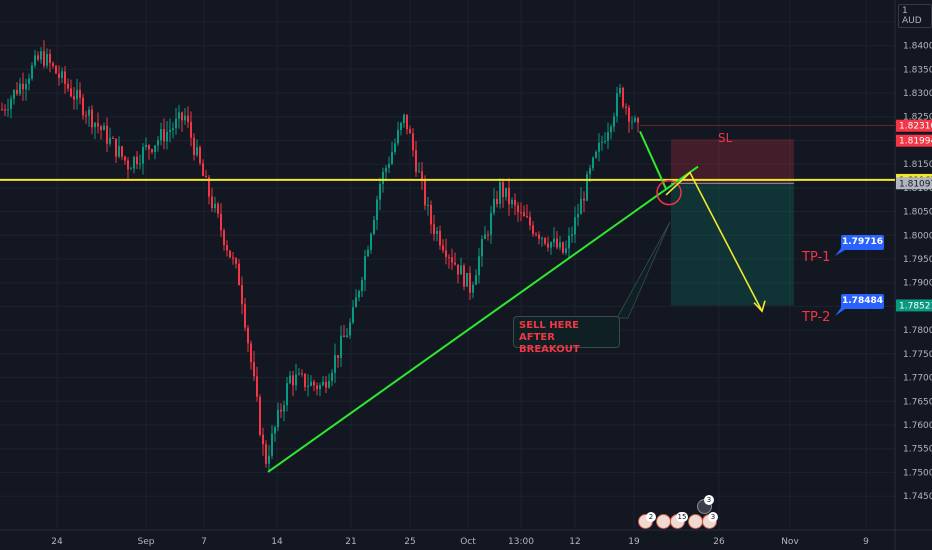  What do you see at coordinates (277, 542) in the screenshot?
I see `time-axis-label: 14` at bounding box center [277, 542].